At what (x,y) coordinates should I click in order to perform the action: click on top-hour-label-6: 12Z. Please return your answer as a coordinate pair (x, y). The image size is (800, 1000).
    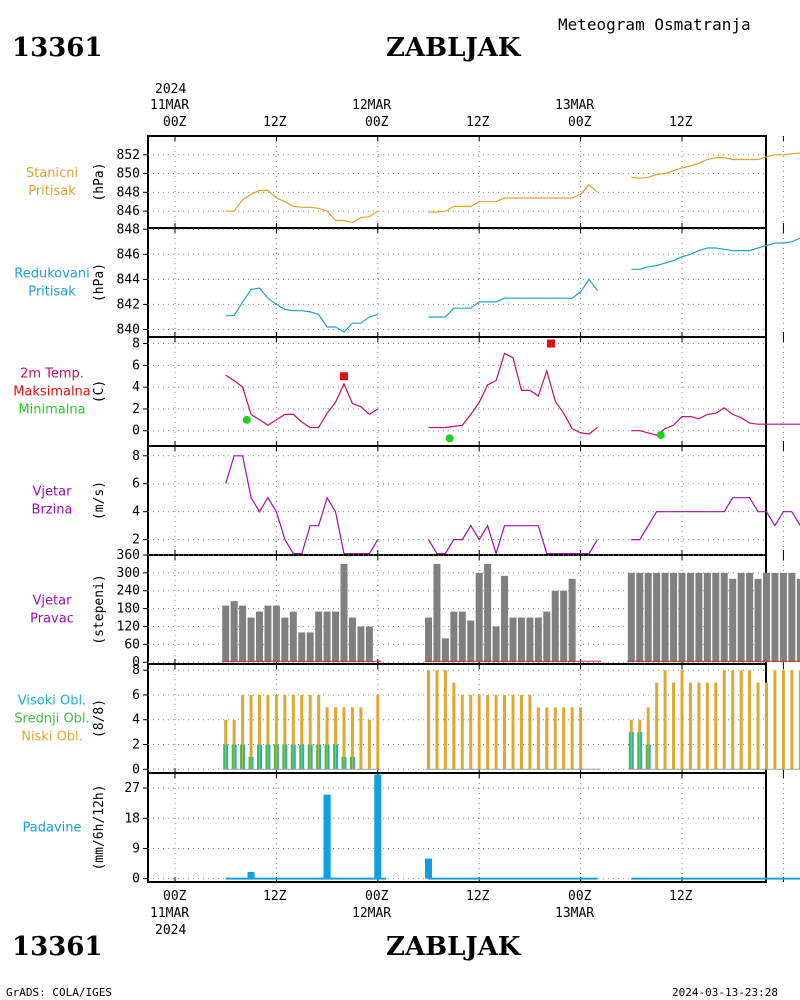
    Looking at the image, I should click on (681, 122).